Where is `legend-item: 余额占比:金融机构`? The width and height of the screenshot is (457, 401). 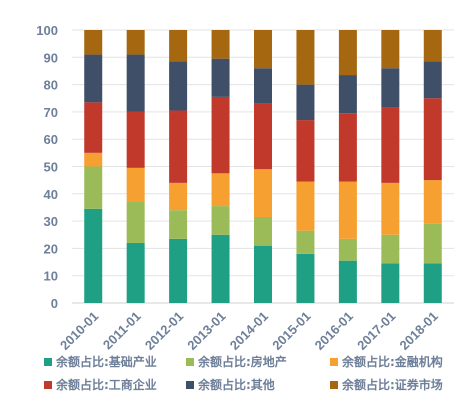
legend-item: 余额占比:金融机构 is located at coordinates (386, 361).